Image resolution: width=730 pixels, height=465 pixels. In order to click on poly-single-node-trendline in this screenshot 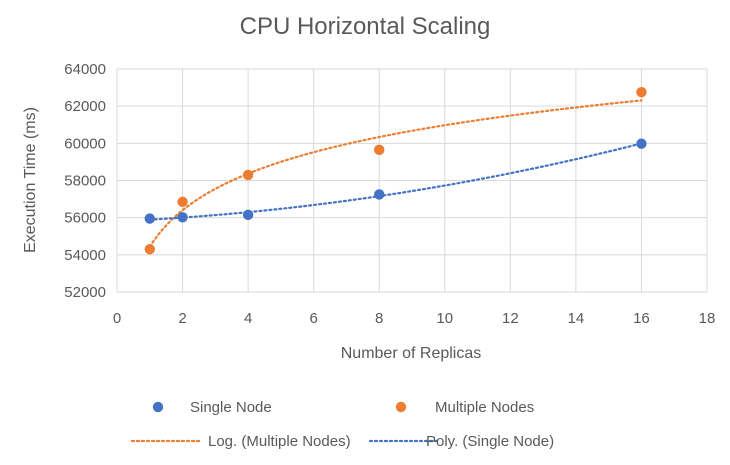, I will do `click(395, 181)`.